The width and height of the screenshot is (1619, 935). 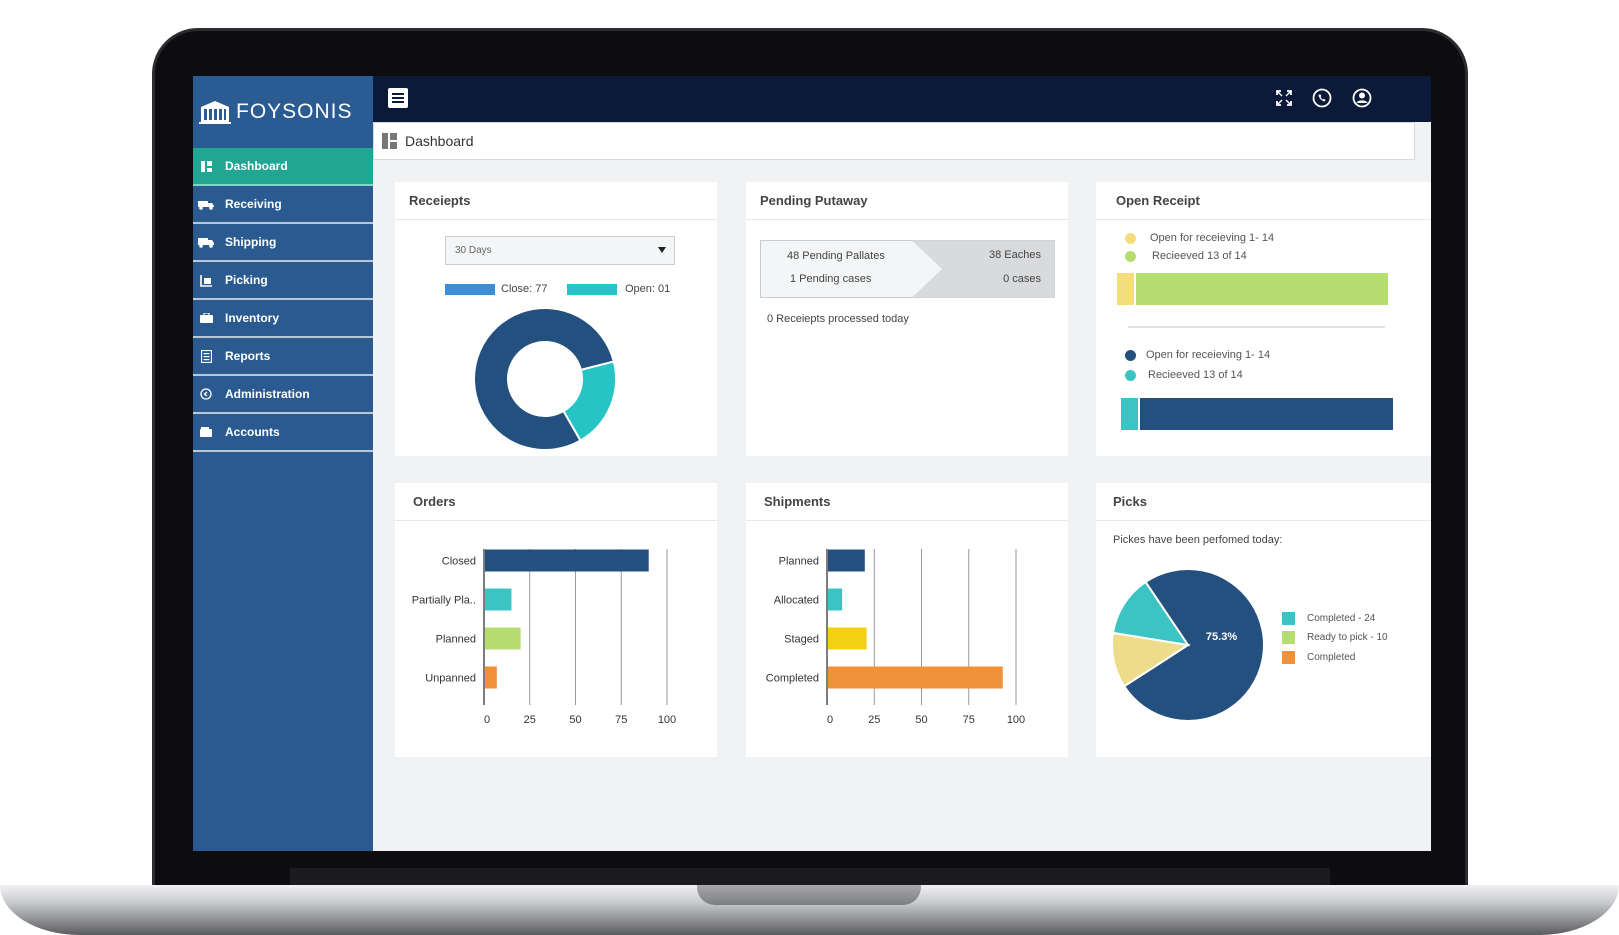 What do you see at coordinates (618, 289) in the screenshot?
I see `legend-item: Open: 01` at bounding box center [618, 289].